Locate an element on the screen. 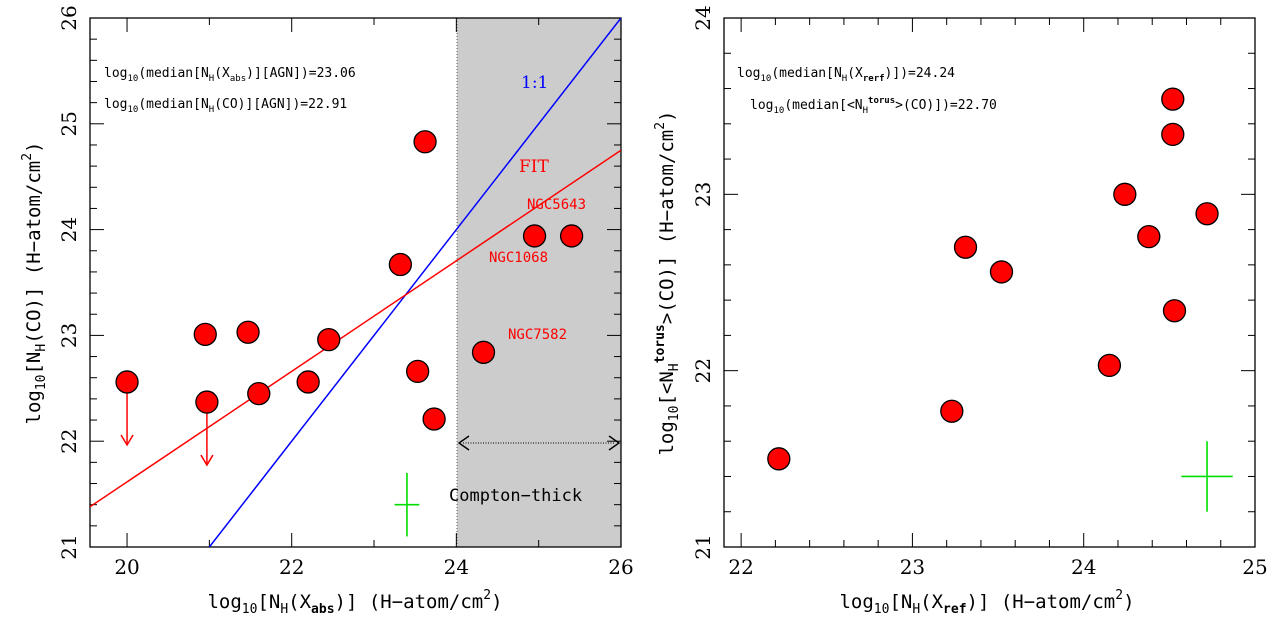 The width and height of the screenshot is (1283, 621). x-tick-label: 20 is located at coordinates (126, 567).